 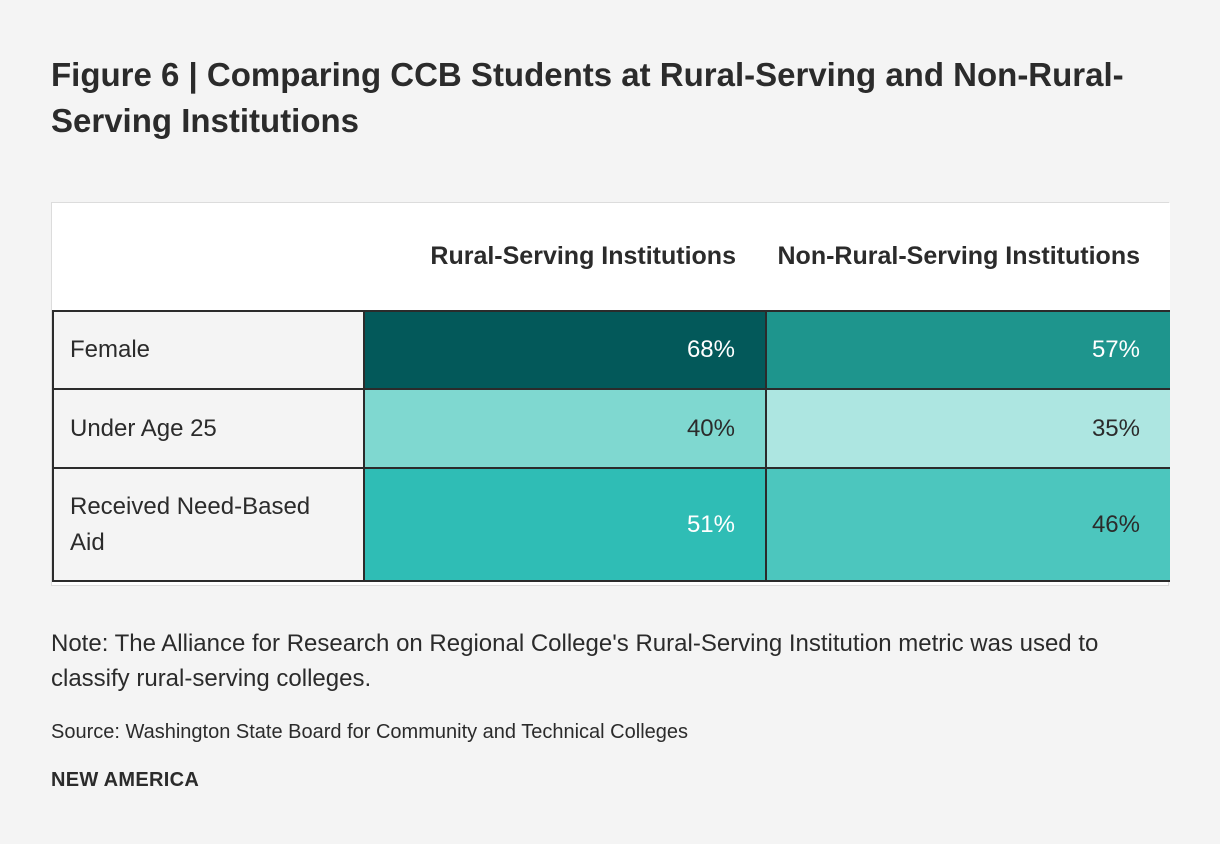 What do you see at coordinates (968, 429) in the screenshot?
I see `cell-under-age-25-non-rural: 35%` at bounding box center [968, 429].